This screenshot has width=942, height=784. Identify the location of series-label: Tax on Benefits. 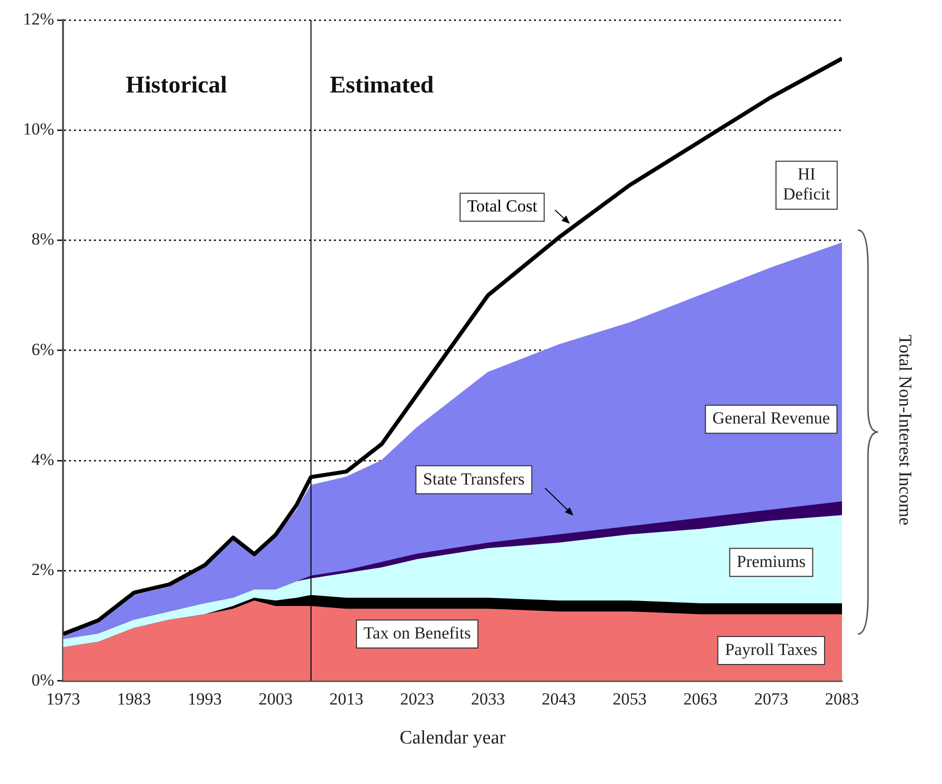
(417, 632).